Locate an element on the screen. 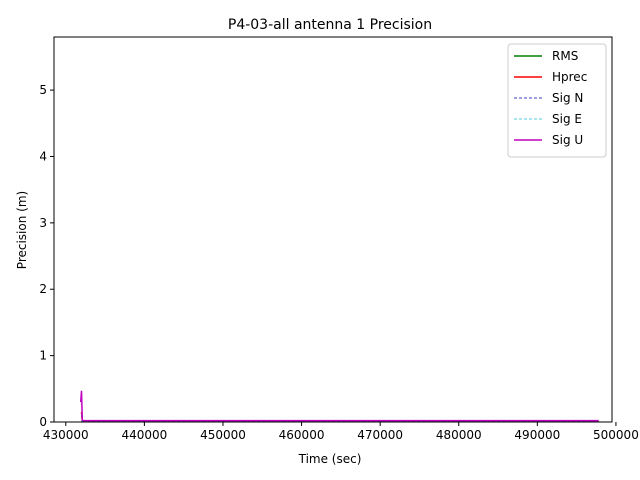 The height and width of the screenshot is (480, 640). chart-title: P4-03-all antenna 1 Precision is located at coordinates (330, 25).